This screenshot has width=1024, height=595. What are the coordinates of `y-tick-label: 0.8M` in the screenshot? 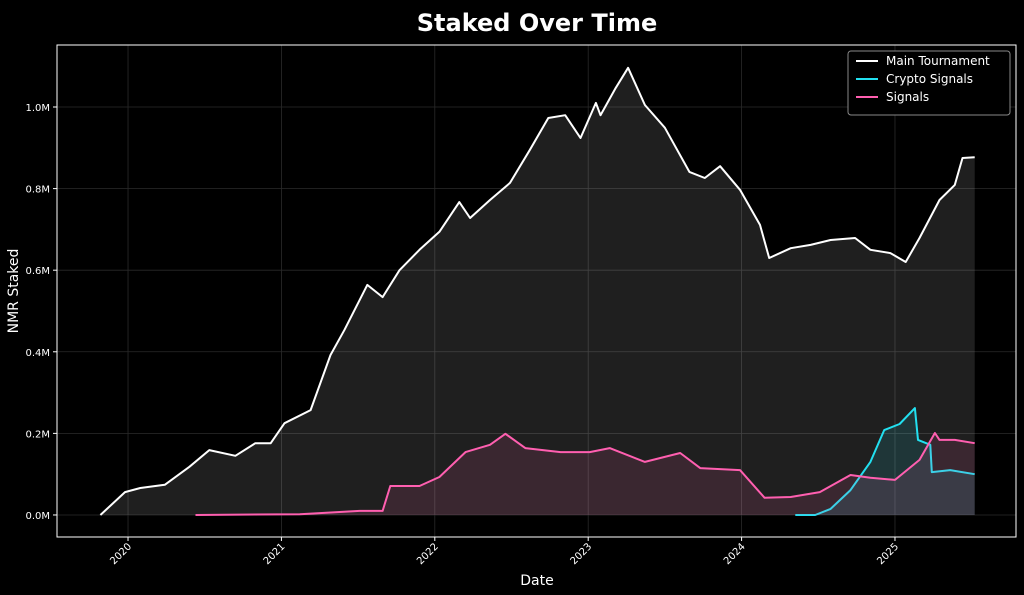 It's located at (37, 190).